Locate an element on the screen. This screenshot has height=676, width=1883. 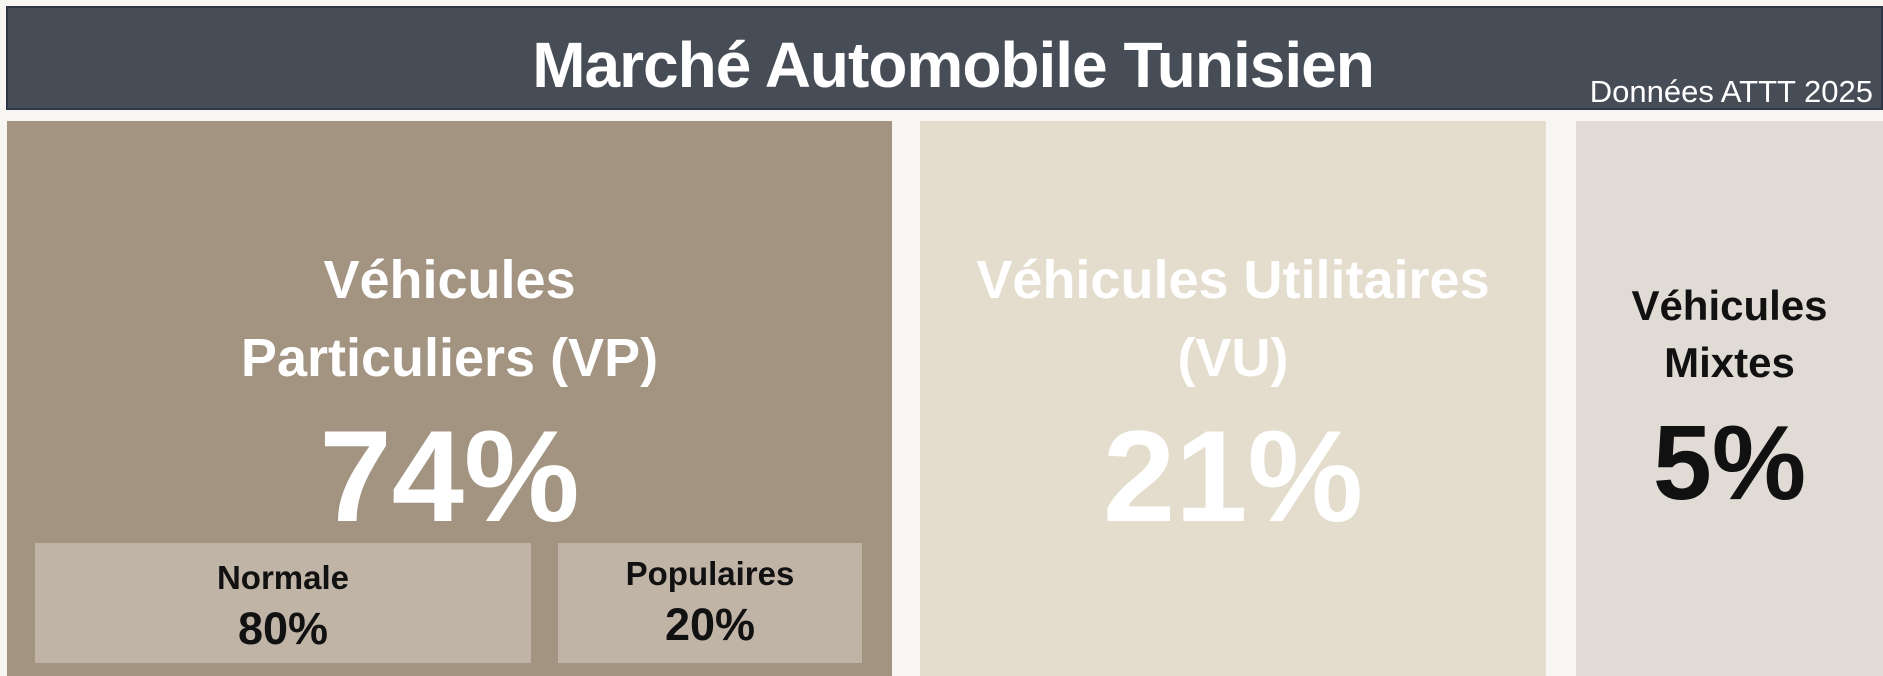
title: Marché Automobile Tunisien is located at coordinates (953, 65).